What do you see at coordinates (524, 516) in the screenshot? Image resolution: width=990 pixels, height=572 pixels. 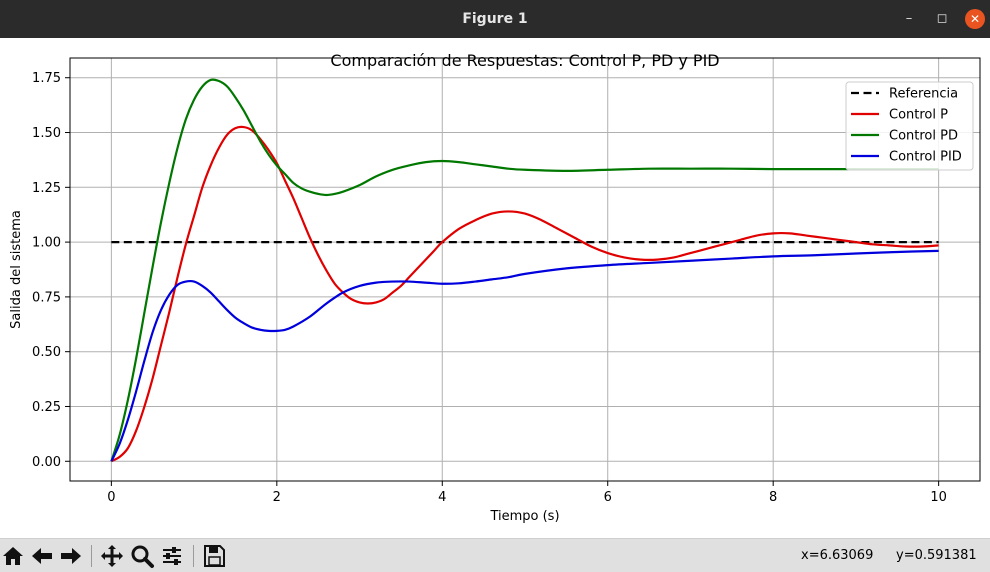 I see `x-axis-label: Tiempo (s)` at bounding box center [524, 516].